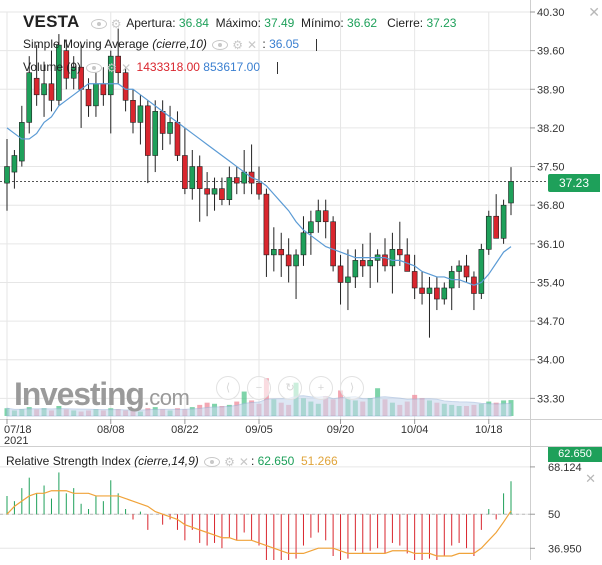  What do you see at coordinates (362, 23) in the screenshot?
I see `low-value: 36.62` at bounding box center [362, 23].